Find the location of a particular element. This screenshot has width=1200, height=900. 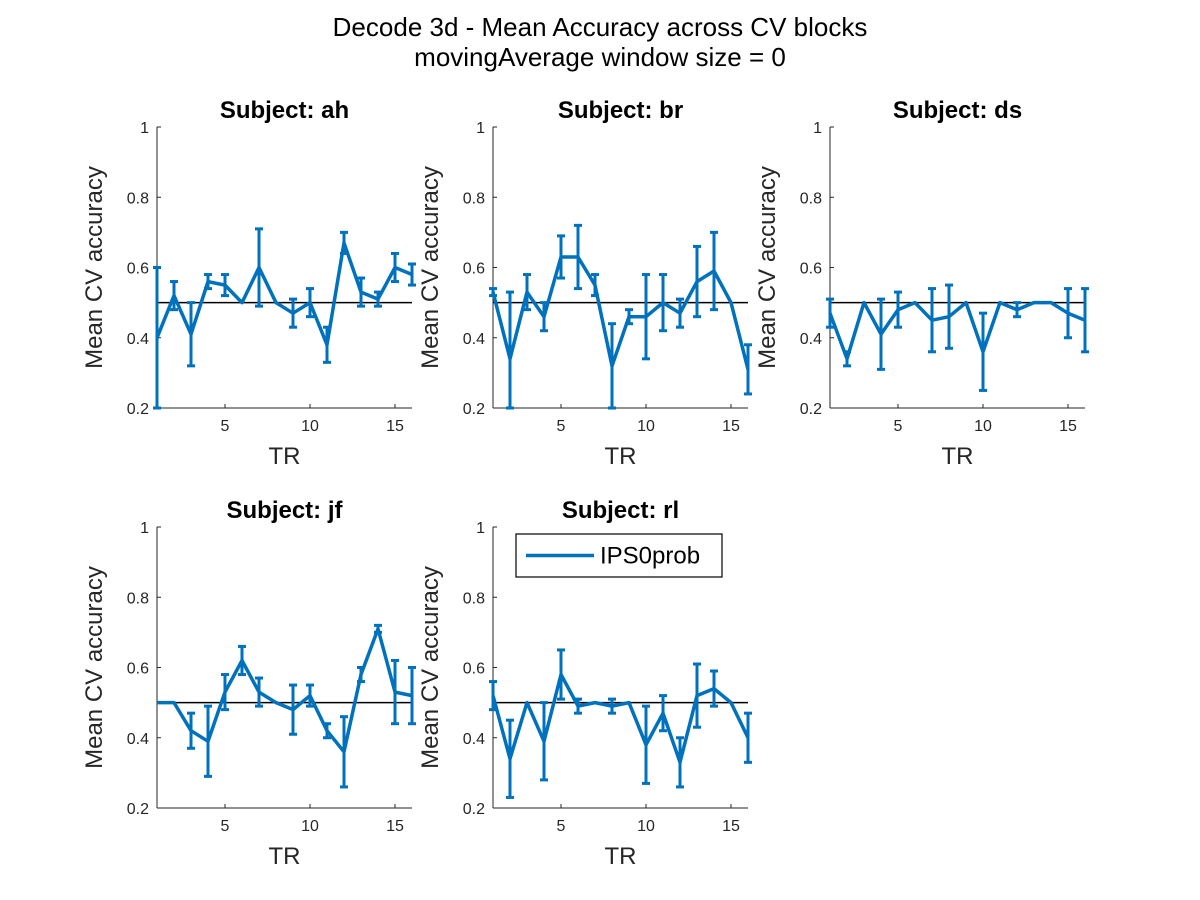

legend: IPS0prob is located at coordinates (619, 555).